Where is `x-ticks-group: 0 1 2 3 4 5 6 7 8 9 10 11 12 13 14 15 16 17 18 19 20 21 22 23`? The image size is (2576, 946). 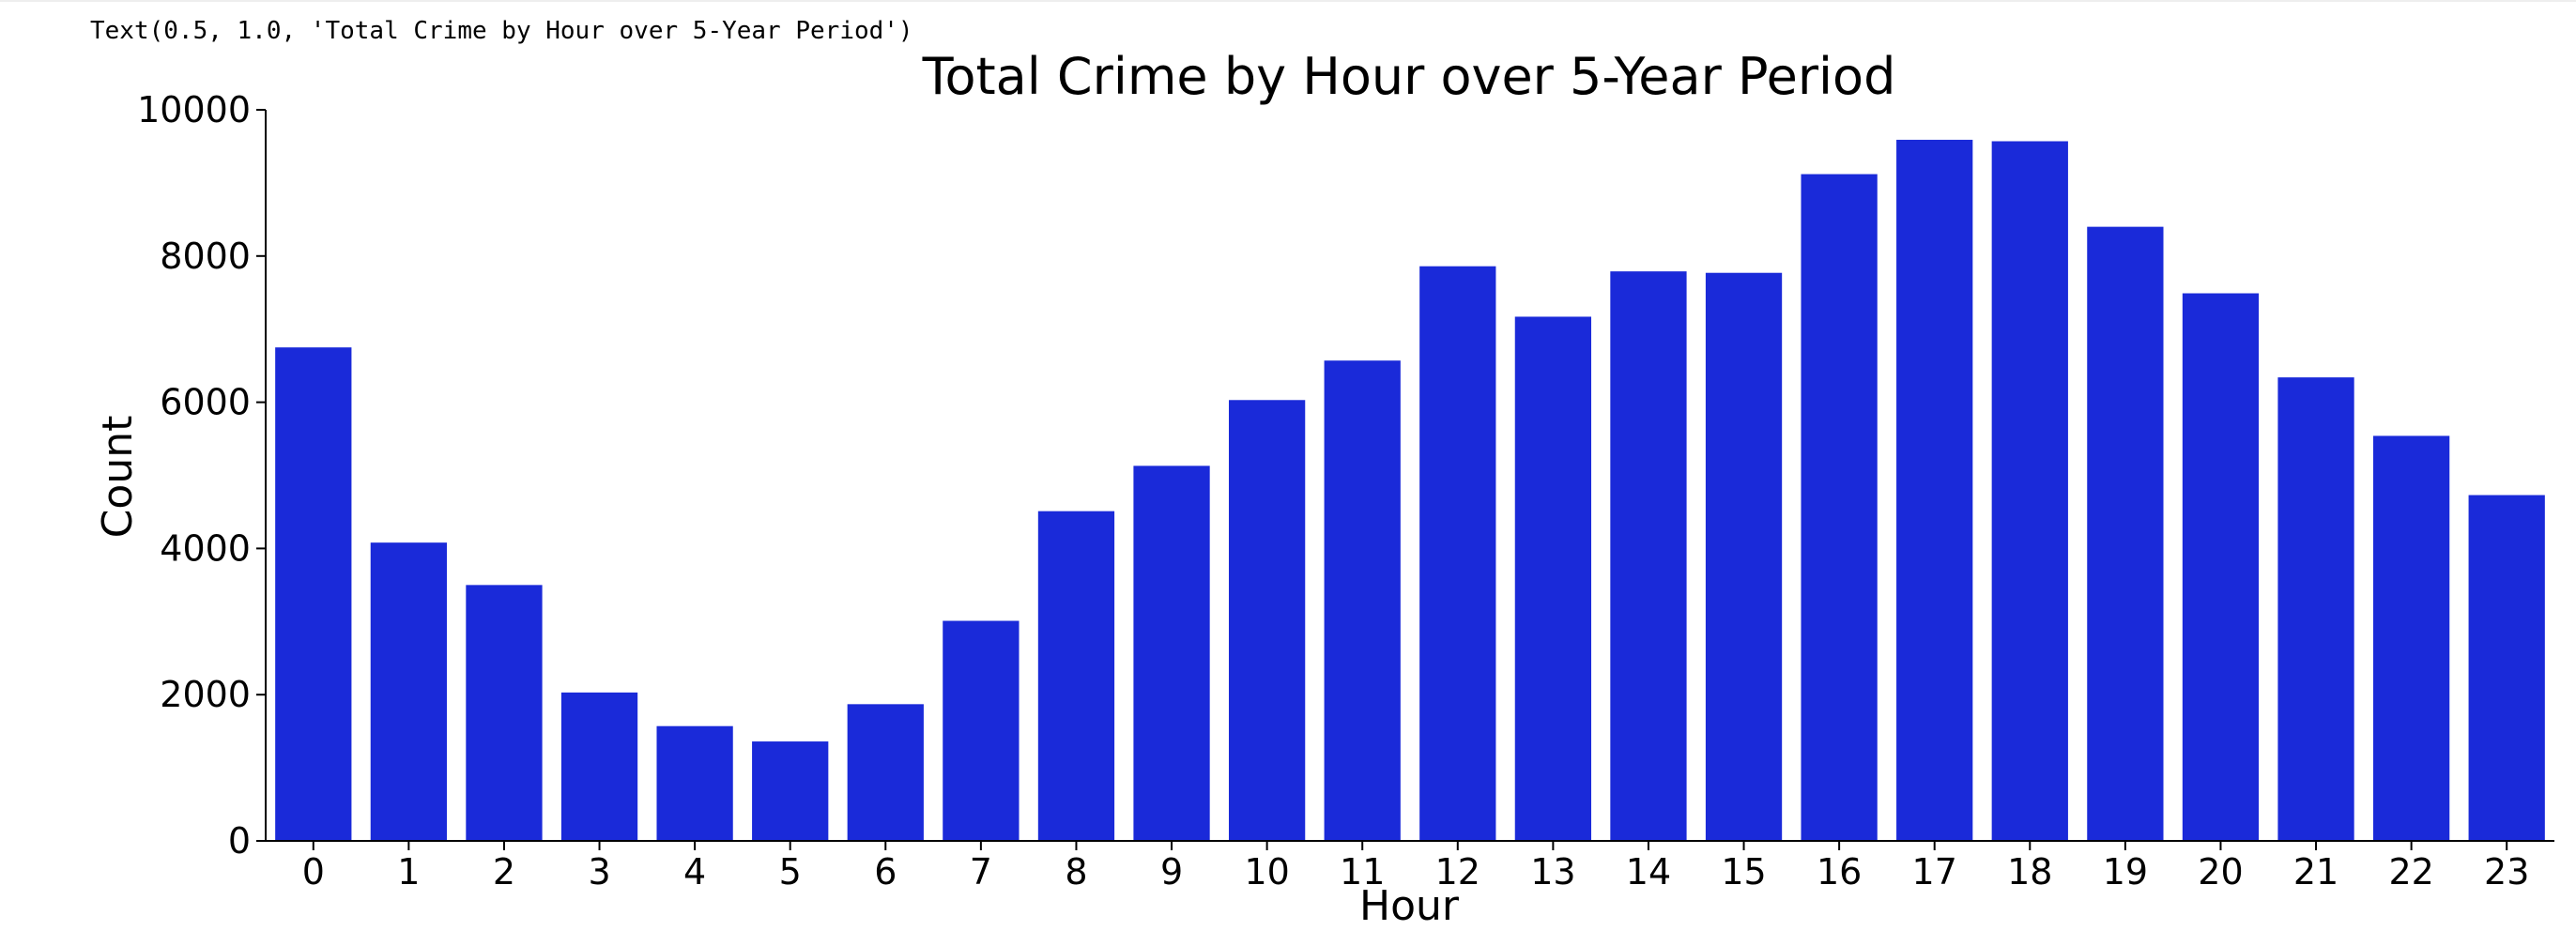
x-ticks-group: 0 1 2 3 4 5 6 7 8 9 10 11 12 13 14 15 16 17 18 19 20 21 22 23 is located at coordinates (1416, 867).